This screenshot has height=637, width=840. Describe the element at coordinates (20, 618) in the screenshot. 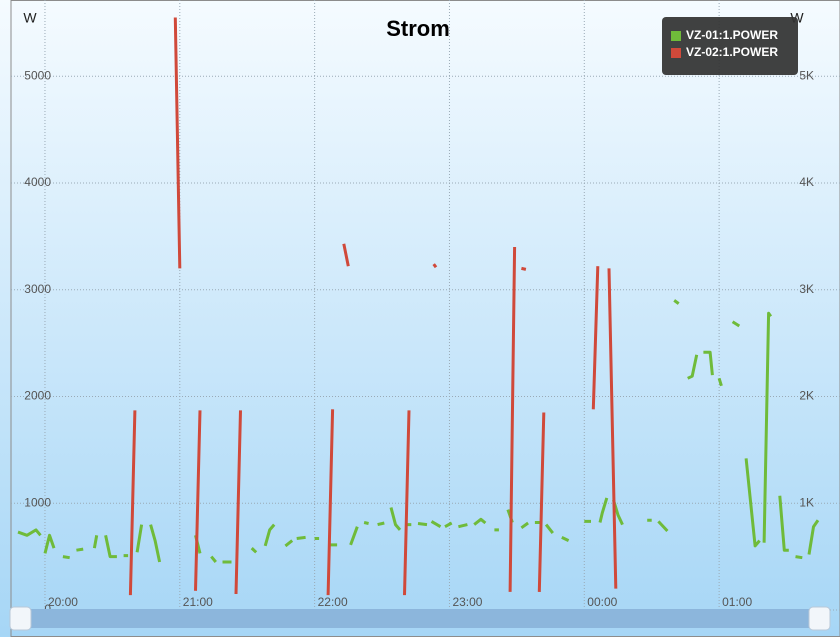

I see `scroll-handle-left` at that location.